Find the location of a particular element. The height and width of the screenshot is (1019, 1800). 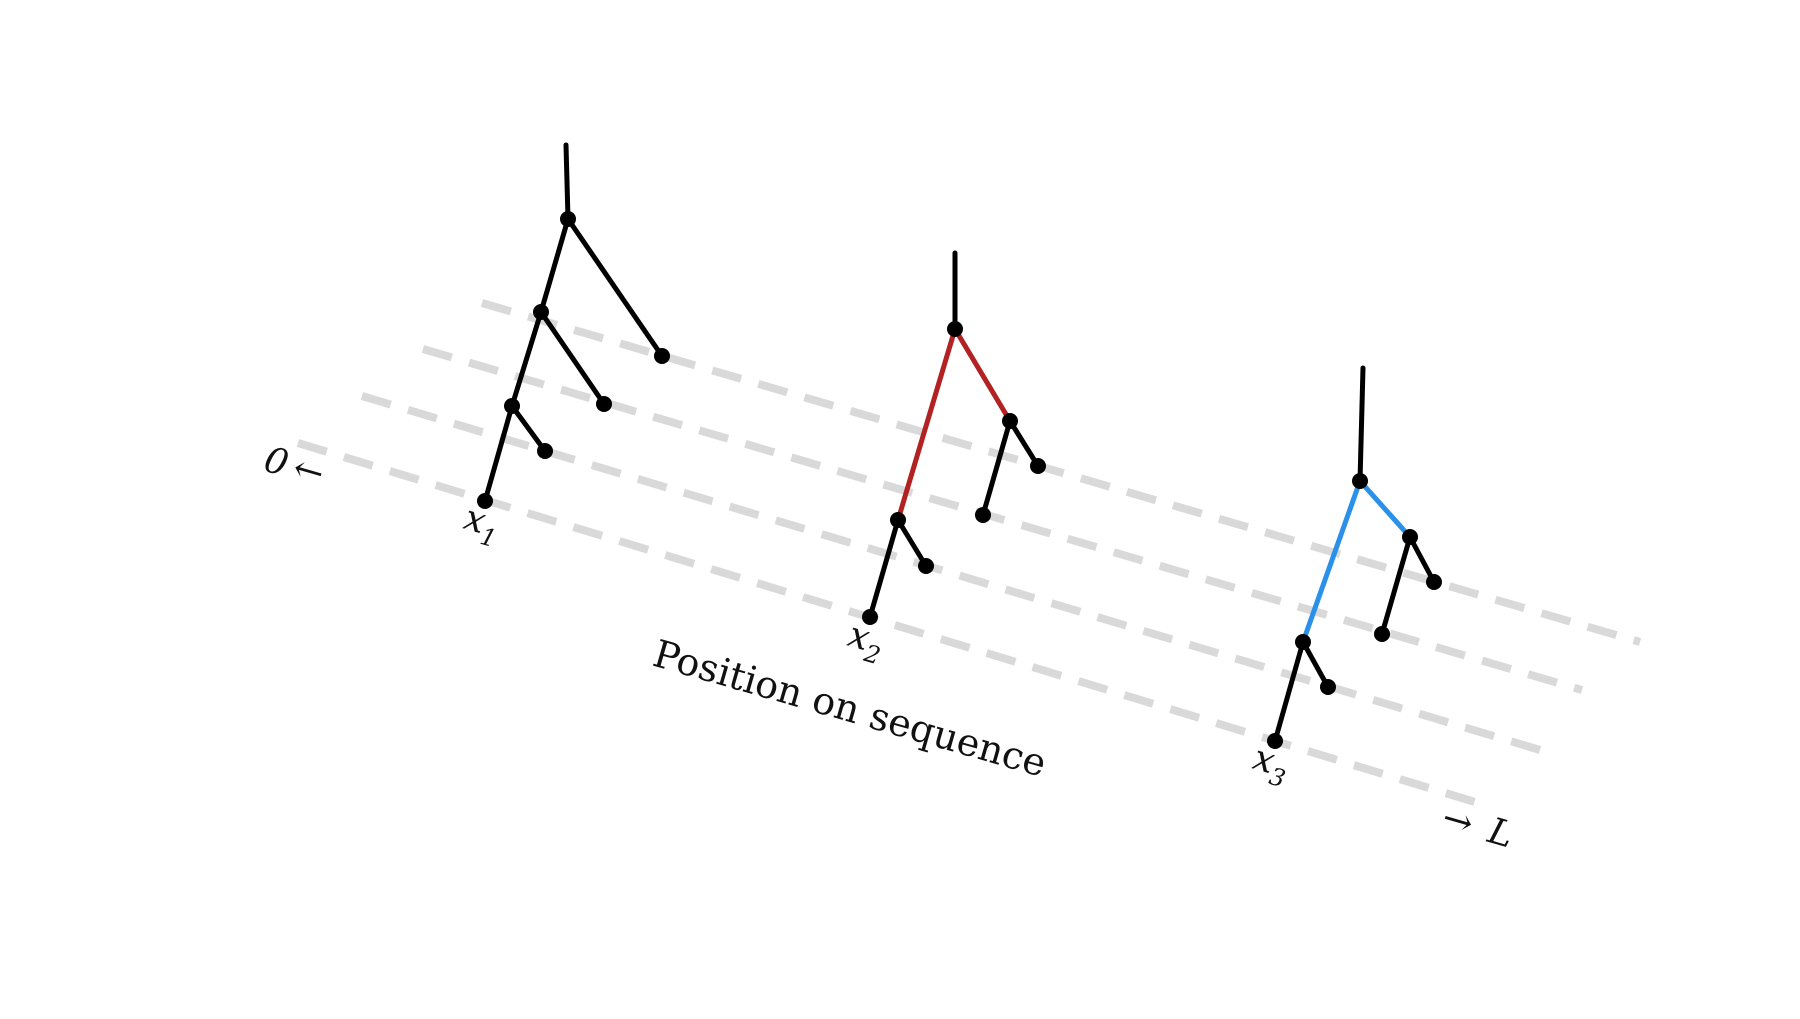

axis-start-label: 0 is located at coordinates (276, 462).